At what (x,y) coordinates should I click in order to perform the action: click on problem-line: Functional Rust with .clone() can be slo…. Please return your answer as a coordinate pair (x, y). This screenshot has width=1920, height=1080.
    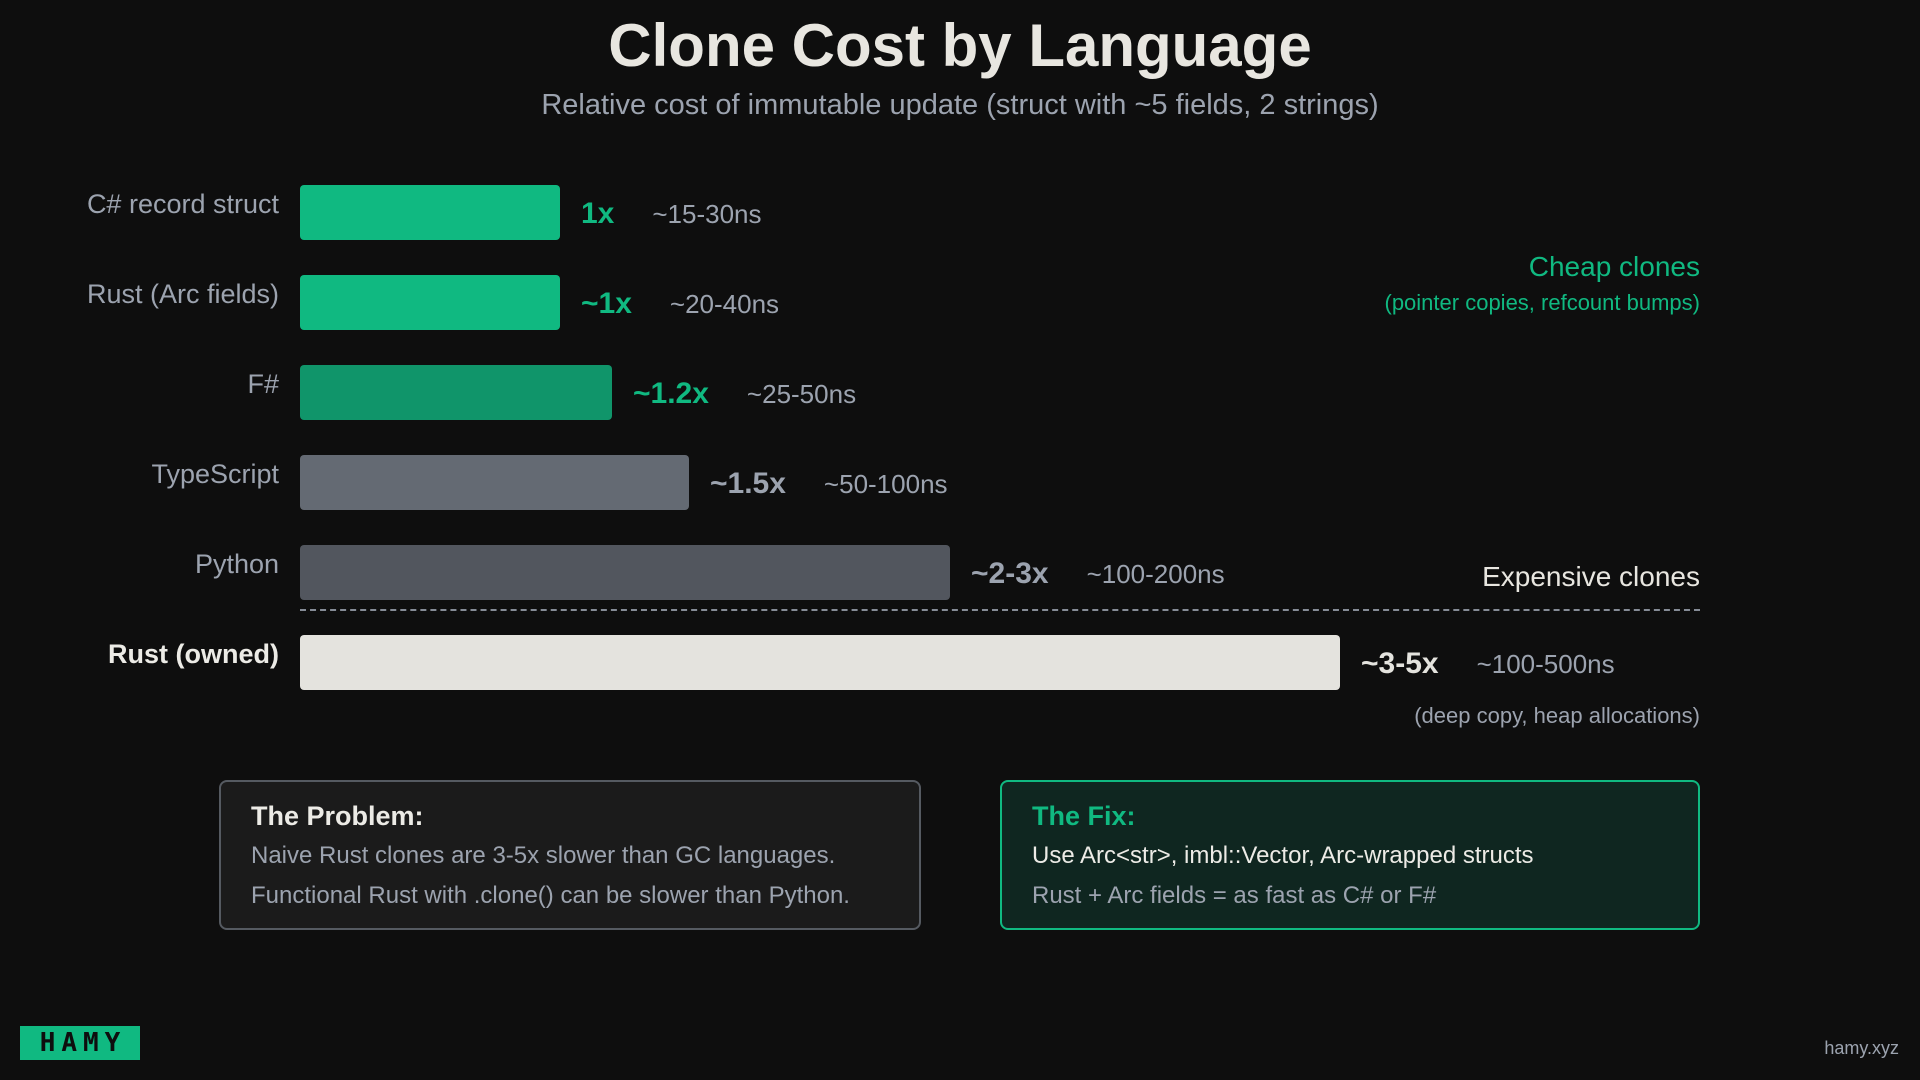
    Looking at the image, I should click on (550, 895).